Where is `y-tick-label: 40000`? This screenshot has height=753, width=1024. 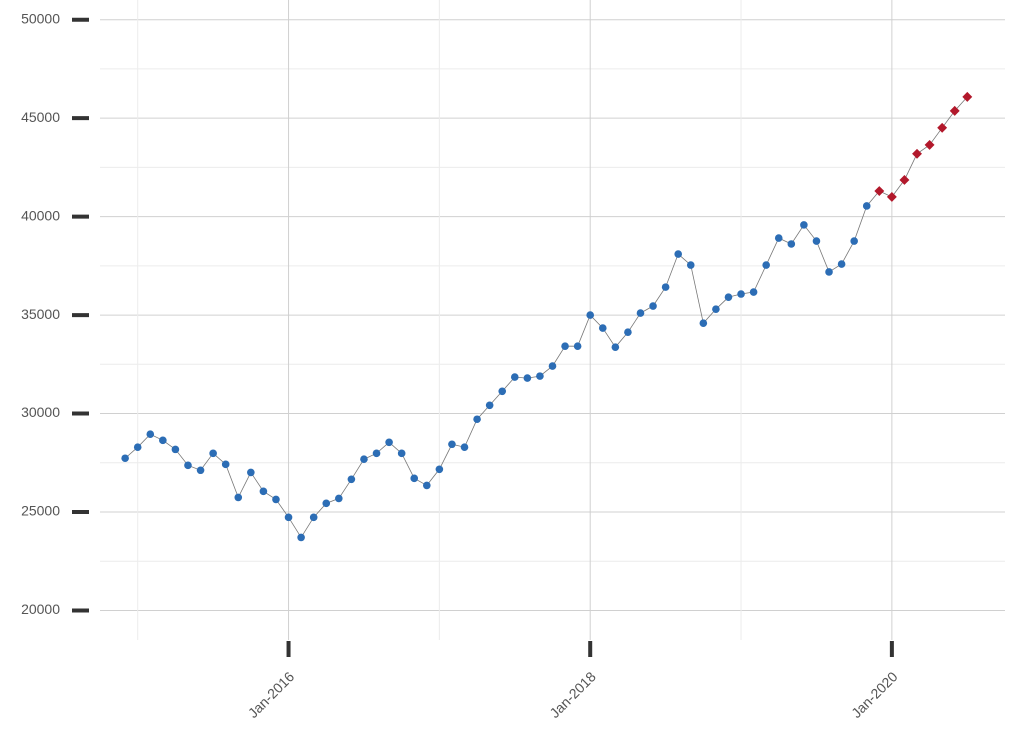
y-tick-label: 40000 is located at coordinates (40, 215).